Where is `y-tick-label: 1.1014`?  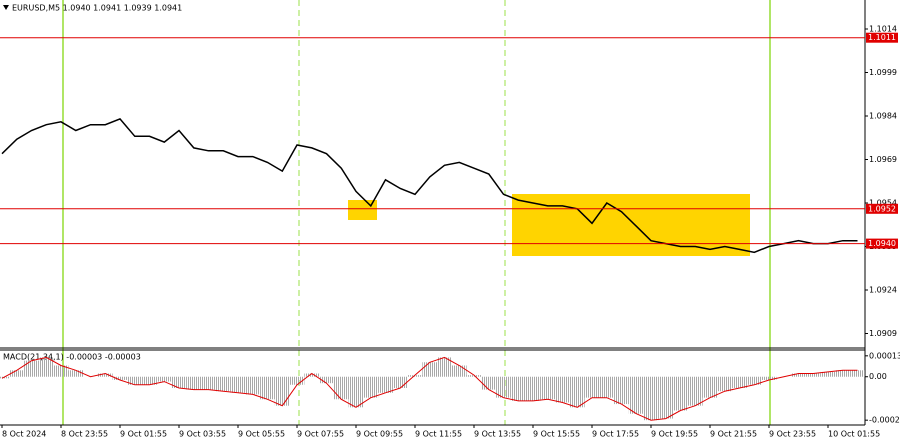 y-tick-label: 1.1014 is located at coordinates (883, 29).